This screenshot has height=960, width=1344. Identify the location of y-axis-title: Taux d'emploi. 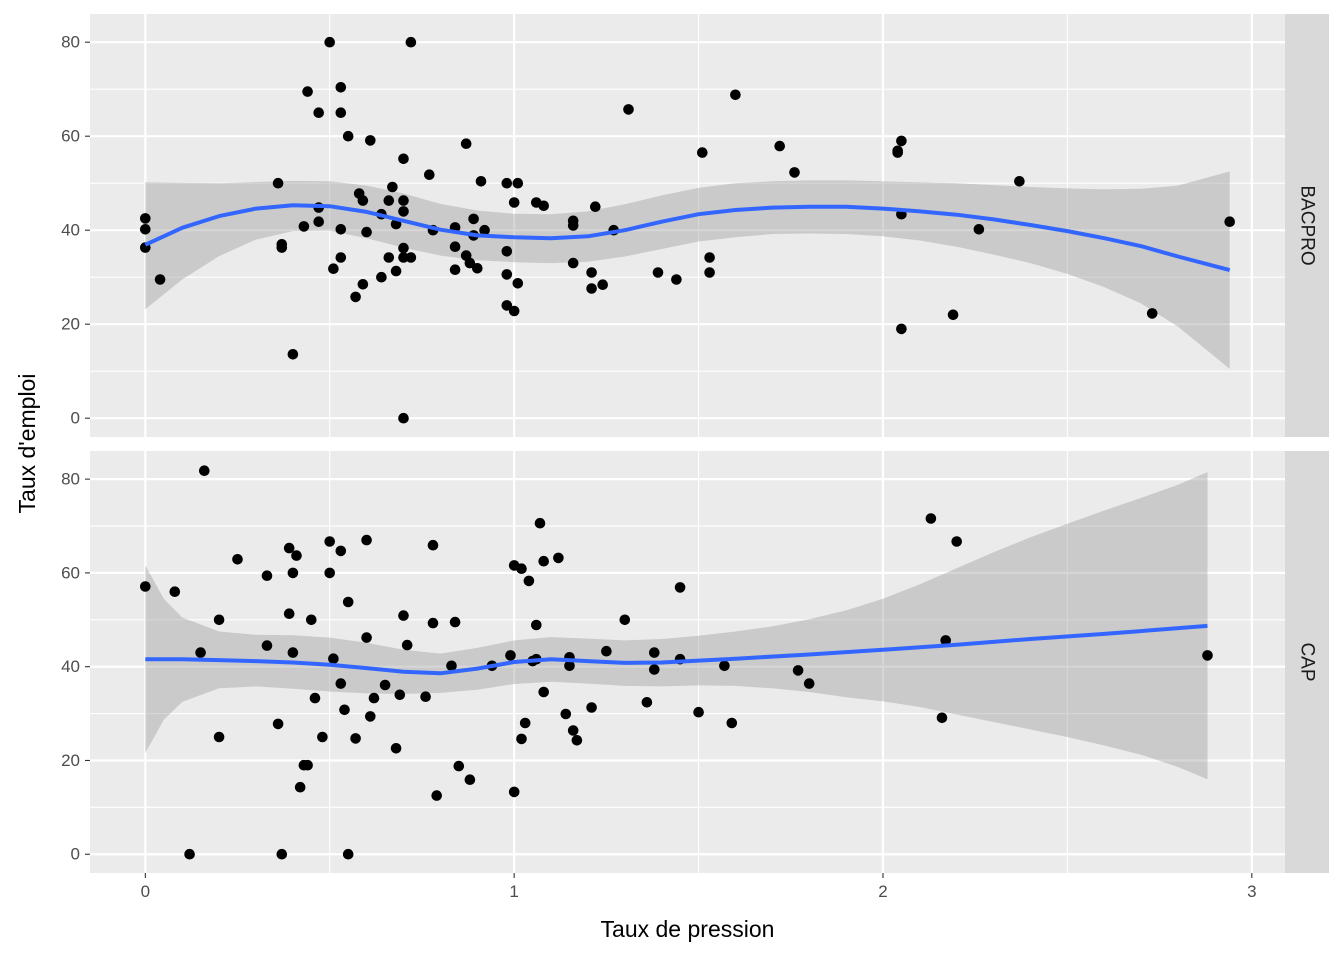
(27, 444).